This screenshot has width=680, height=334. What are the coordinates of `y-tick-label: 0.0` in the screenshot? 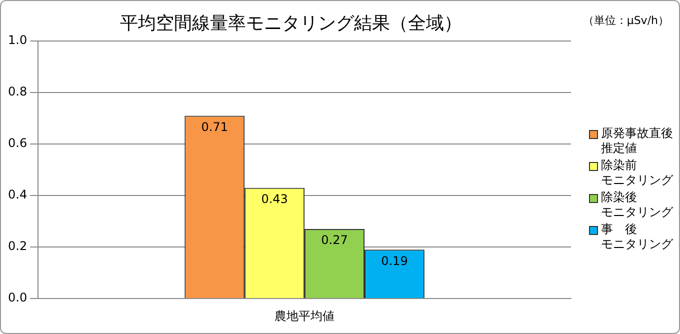 It's located at (18, 297).